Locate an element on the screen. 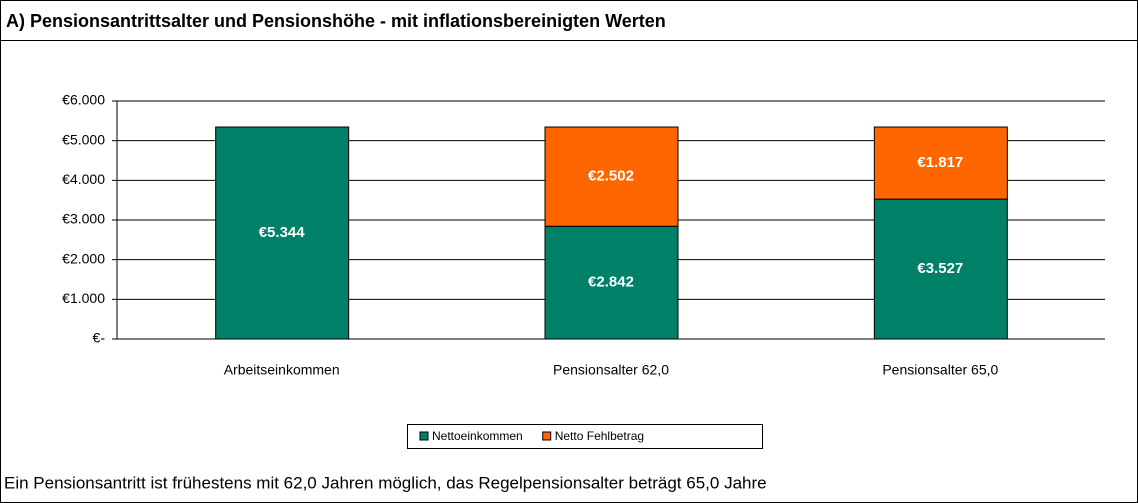  value-label: €5.344 is located at coordinates (282, 232).